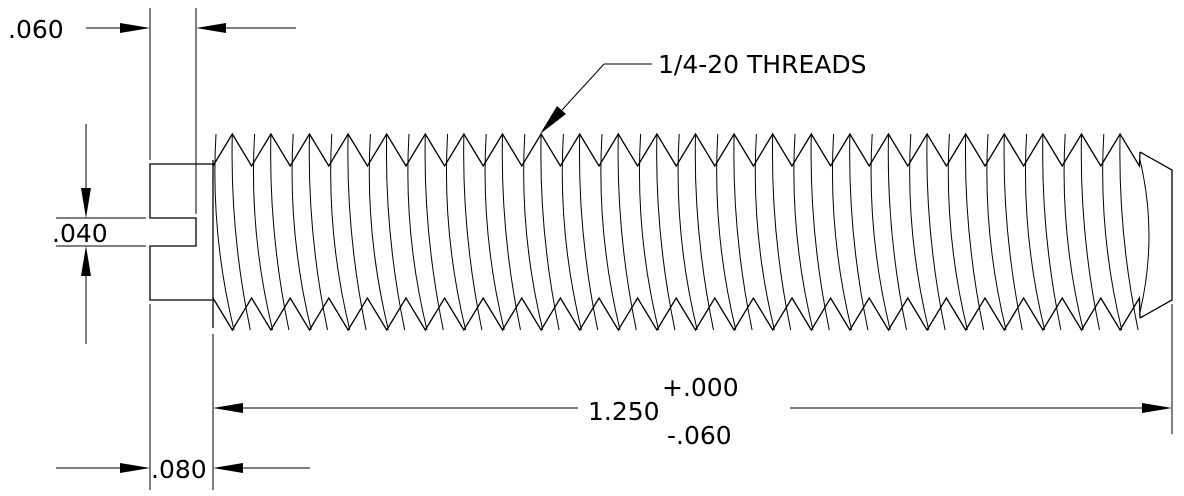 Image resolution: width=1184 pixels, height=496 pixels. I want to click on dim-text-length-tol-plus: +.000, so click(700, 387).